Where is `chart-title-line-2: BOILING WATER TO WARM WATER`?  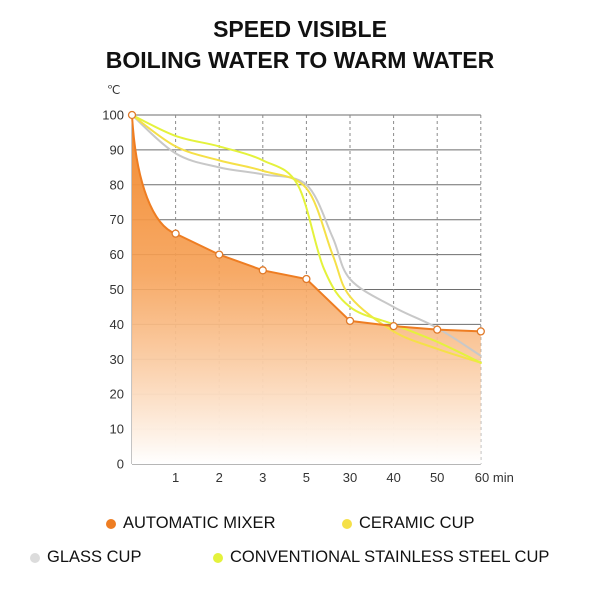 chart-title-line-2: BOILING WATER TO WARM WATER is located at coordinates (300, 60).